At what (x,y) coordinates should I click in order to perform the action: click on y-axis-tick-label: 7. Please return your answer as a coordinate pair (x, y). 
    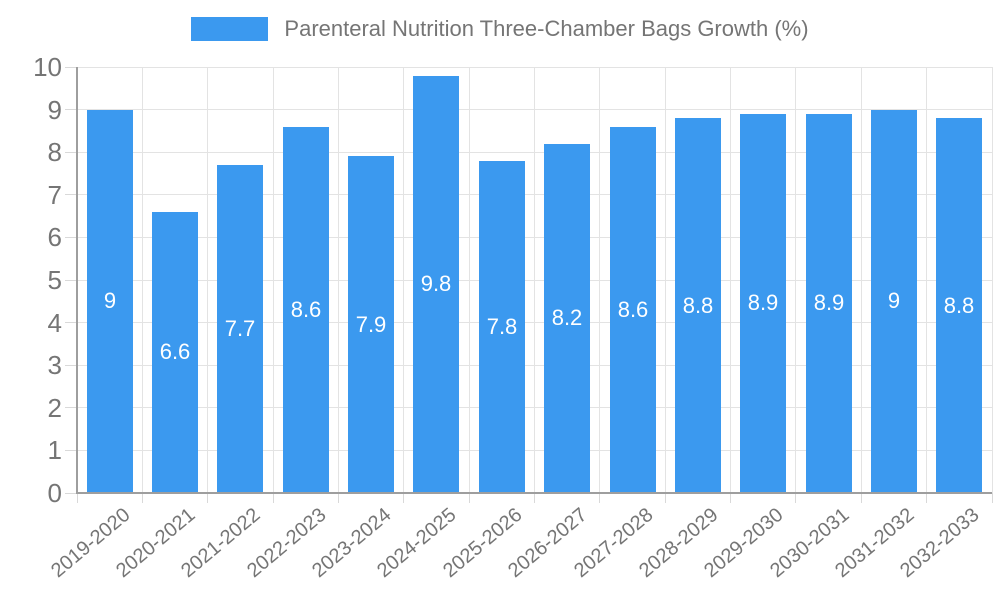
    Looking at the image, I should click on (54, 195).